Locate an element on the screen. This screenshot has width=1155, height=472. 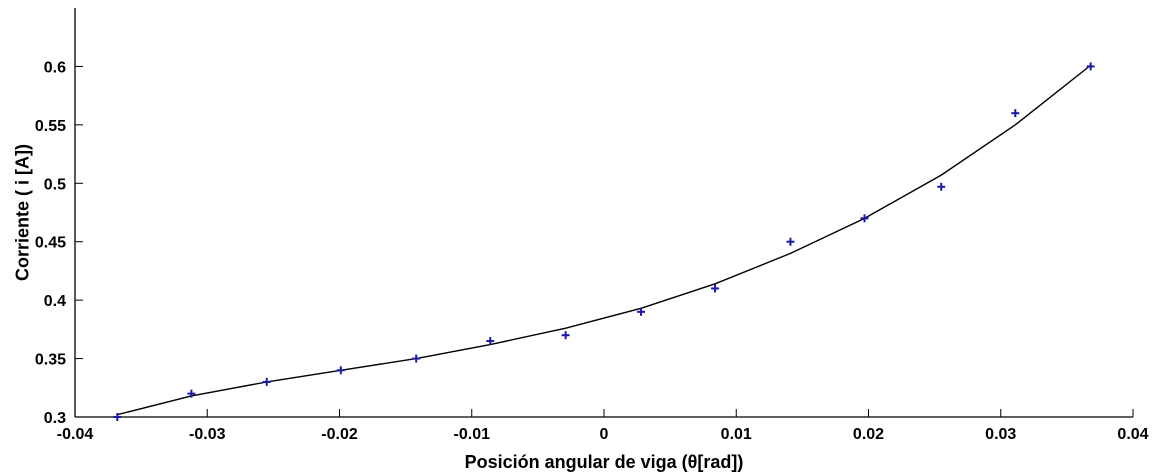
x-tick-label: -0.03 is located at coordinates (207, 434).